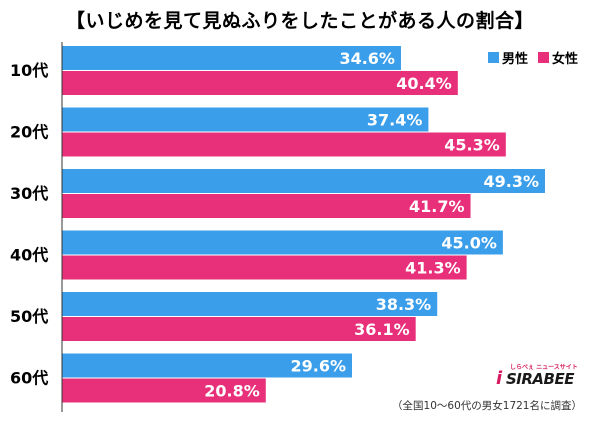 This screenshot has width=600, height=423. I want to click on value-label-female-4: 36.1%, so click(382, 329).